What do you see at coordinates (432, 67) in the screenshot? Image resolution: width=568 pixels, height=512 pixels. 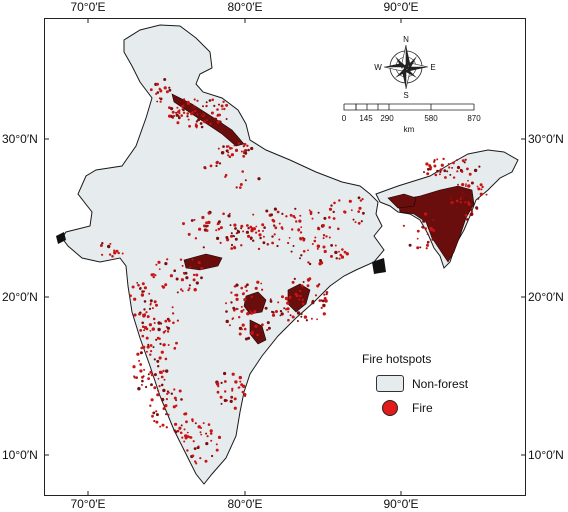 I see `compass-e: E` at bounding box center [432, 67].